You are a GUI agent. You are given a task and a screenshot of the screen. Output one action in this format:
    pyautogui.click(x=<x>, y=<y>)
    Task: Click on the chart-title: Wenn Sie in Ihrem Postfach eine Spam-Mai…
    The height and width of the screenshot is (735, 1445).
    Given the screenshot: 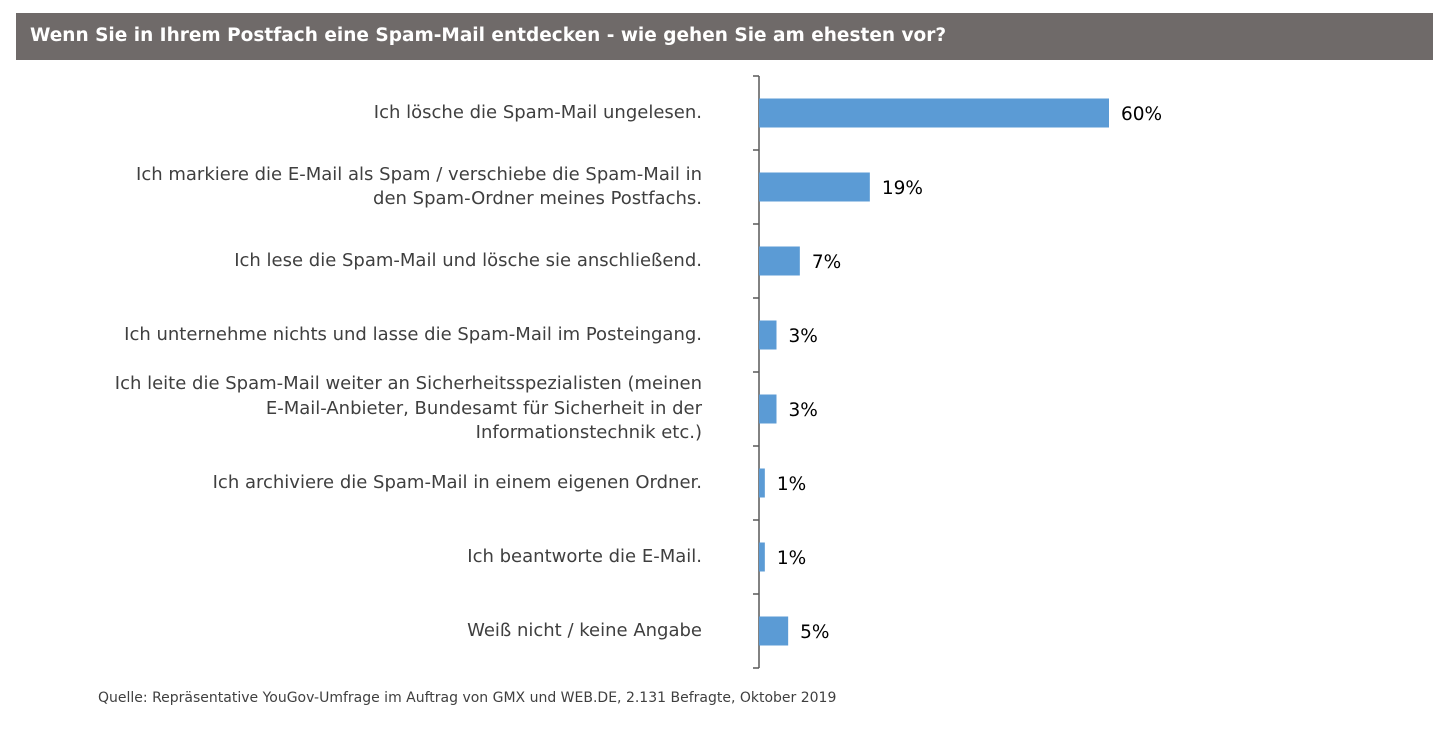 What is the action you would take?
    pyautogui.click(x=488, y=35)
    